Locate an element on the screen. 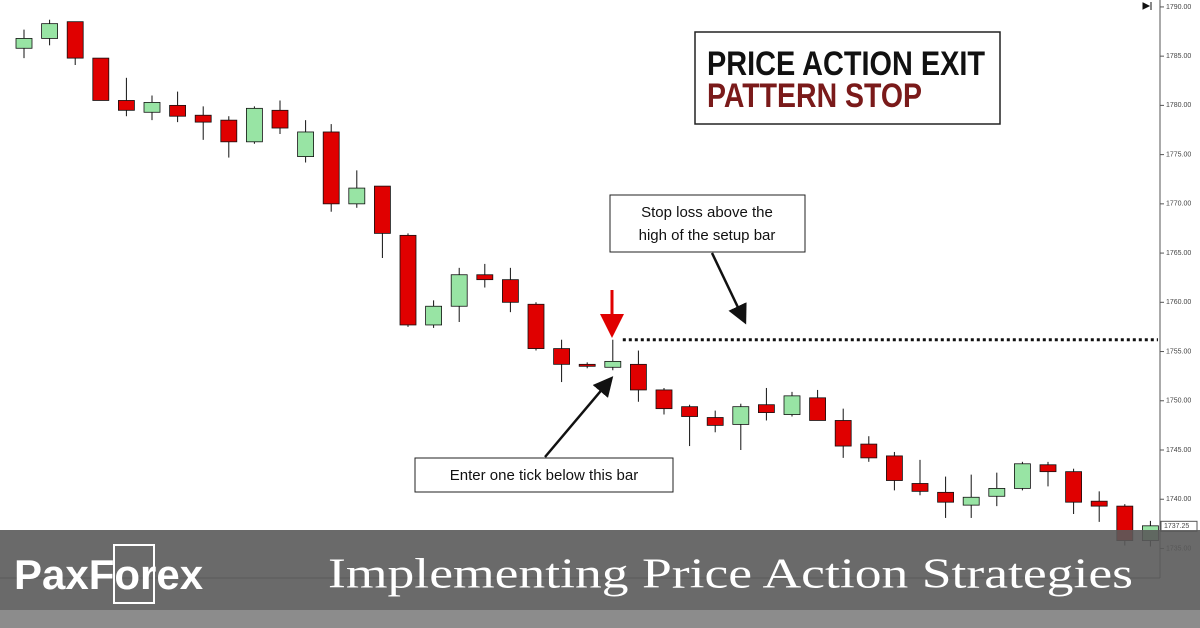 The image size is (1200, 628). logo-frame is located at coordinates (134, 574).